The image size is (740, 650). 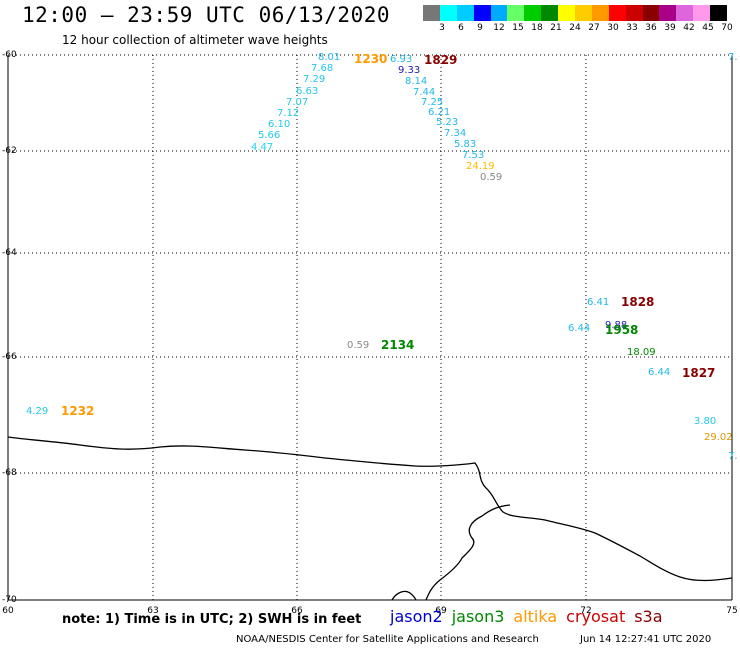 What do you see at coordinates (499, 28) in the screenshot?
I see `legend-label: 12` at bounding box center [499, 28].